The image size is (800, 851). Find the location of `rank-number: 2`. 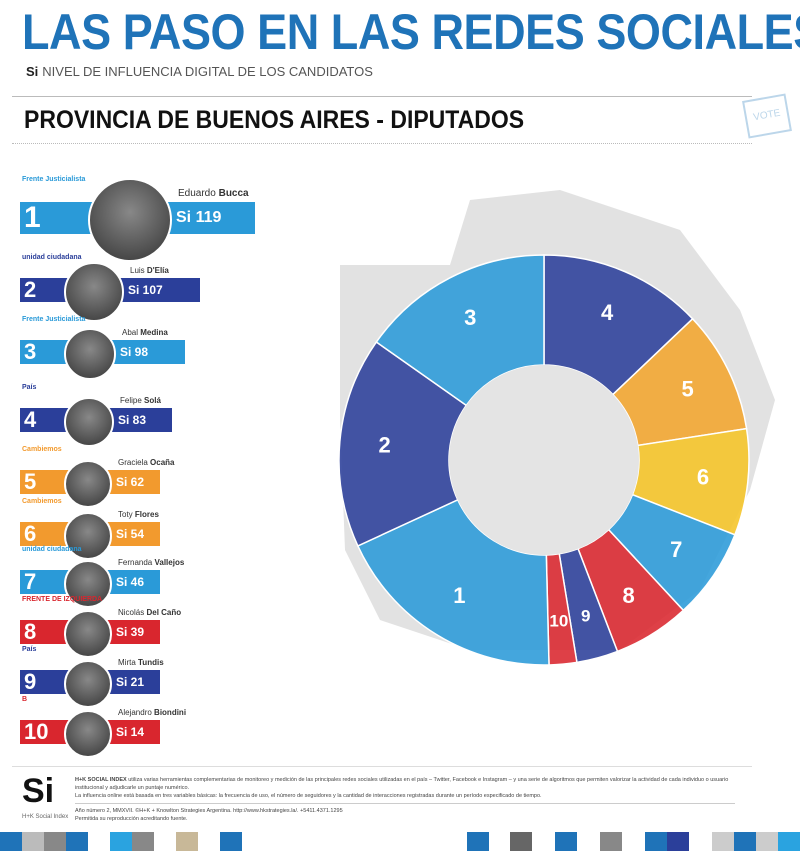

rank-number: 2 is located at coordinates (30, 289).